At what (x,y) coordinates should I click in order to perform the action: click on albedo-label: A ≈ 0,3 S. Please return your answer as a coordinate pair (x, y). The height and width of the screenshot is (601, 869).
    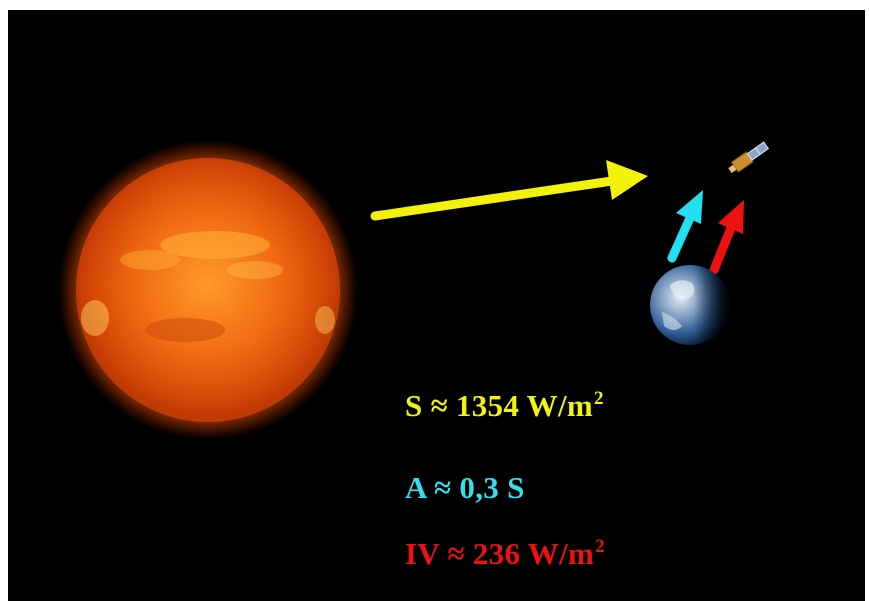
    Looking at the image, I should click on (465, 487).